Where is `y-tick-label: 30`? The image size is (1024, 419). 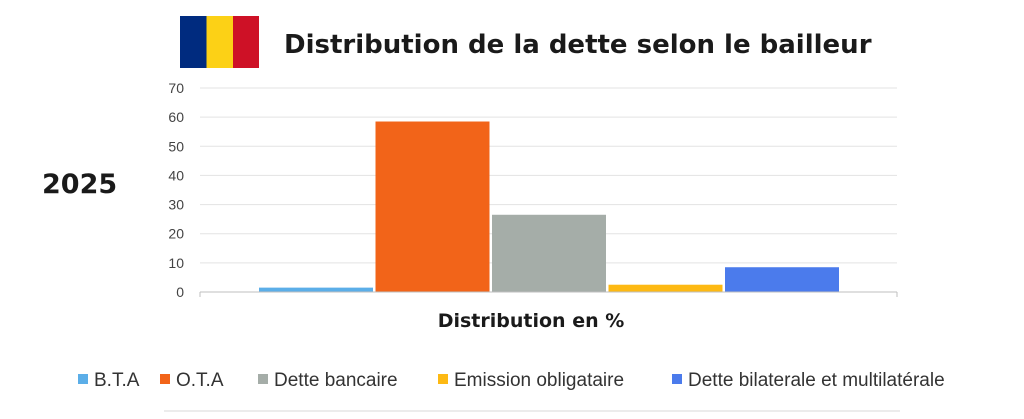 y-tick-label: 30 is located at coordinates (176, 205).